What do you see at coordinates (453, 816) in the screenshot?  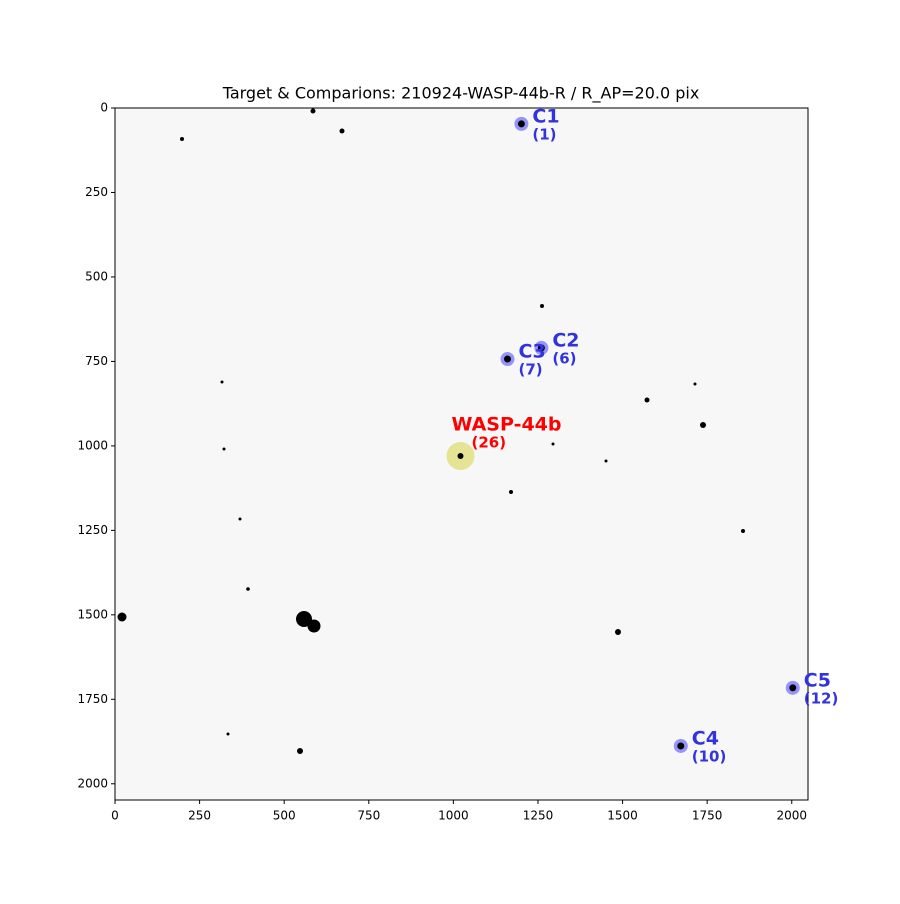 I see `x-tick-label: 1000` at bounding box center [453, 816].